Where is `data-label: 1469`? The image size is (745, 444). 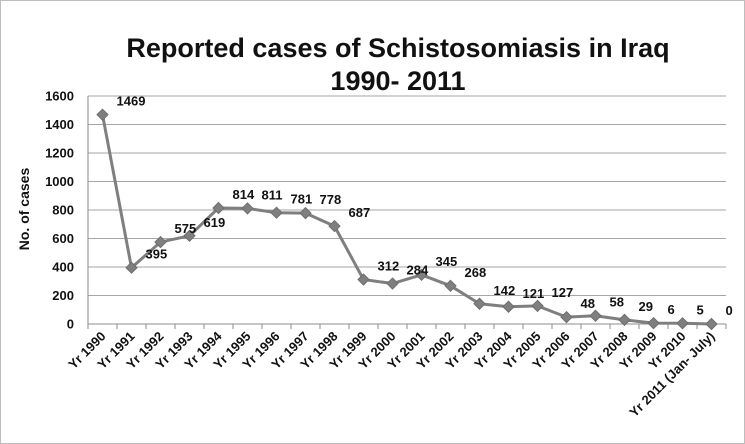
data-label: 1469 is located at coordinates (131, 101).